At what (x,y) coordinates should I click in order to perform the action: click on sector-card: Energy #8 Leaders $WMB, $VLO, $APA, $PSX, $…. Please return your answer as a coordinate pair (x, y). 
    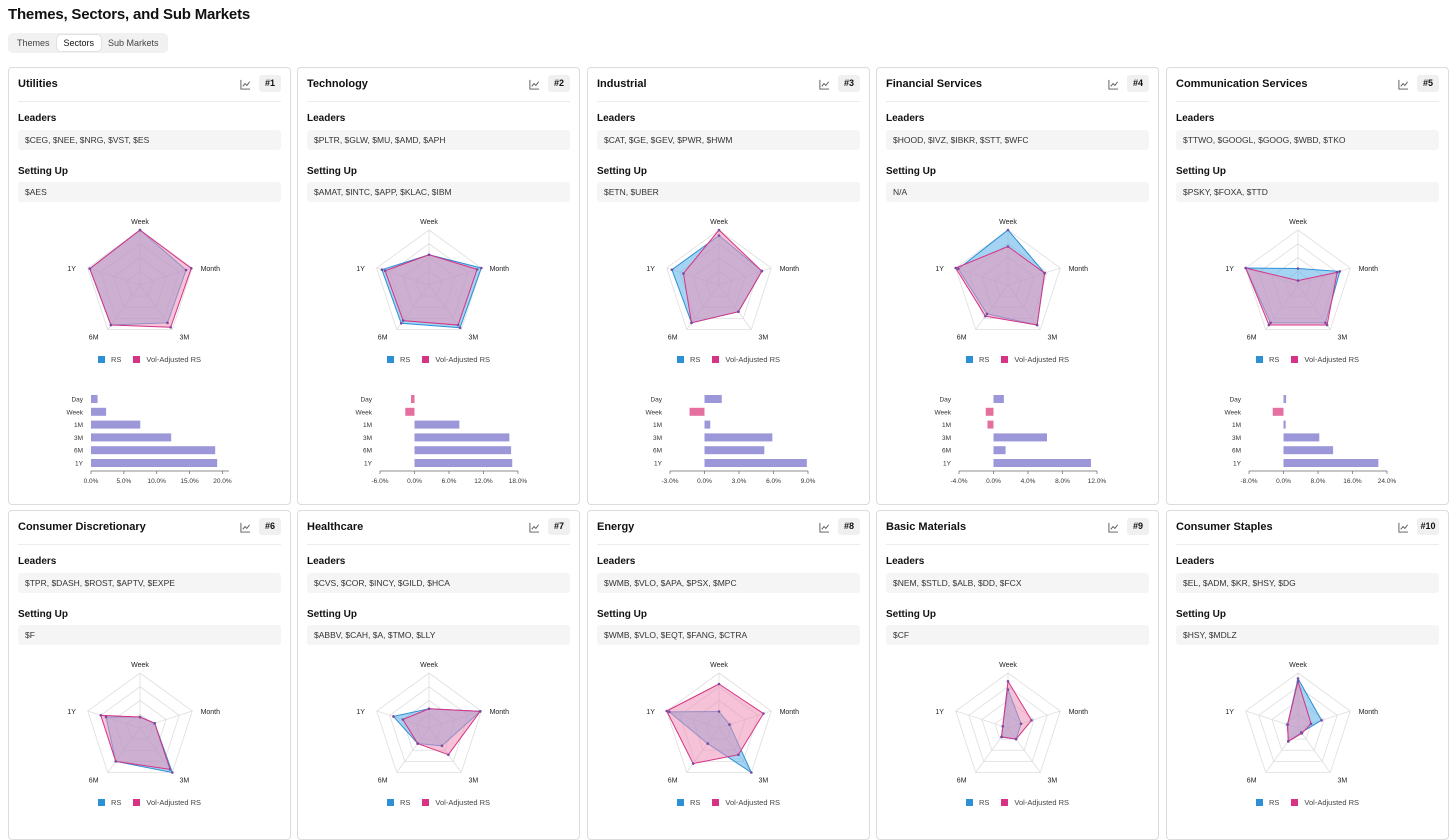
    Looking at the image, I should click on (728, 675).